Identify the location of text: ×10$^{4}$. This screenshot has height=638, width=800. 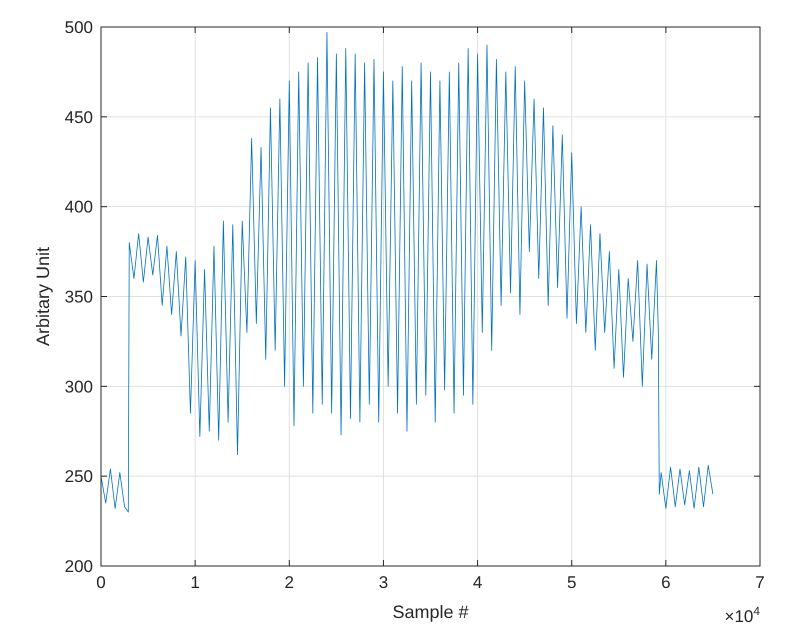
(742, 615).